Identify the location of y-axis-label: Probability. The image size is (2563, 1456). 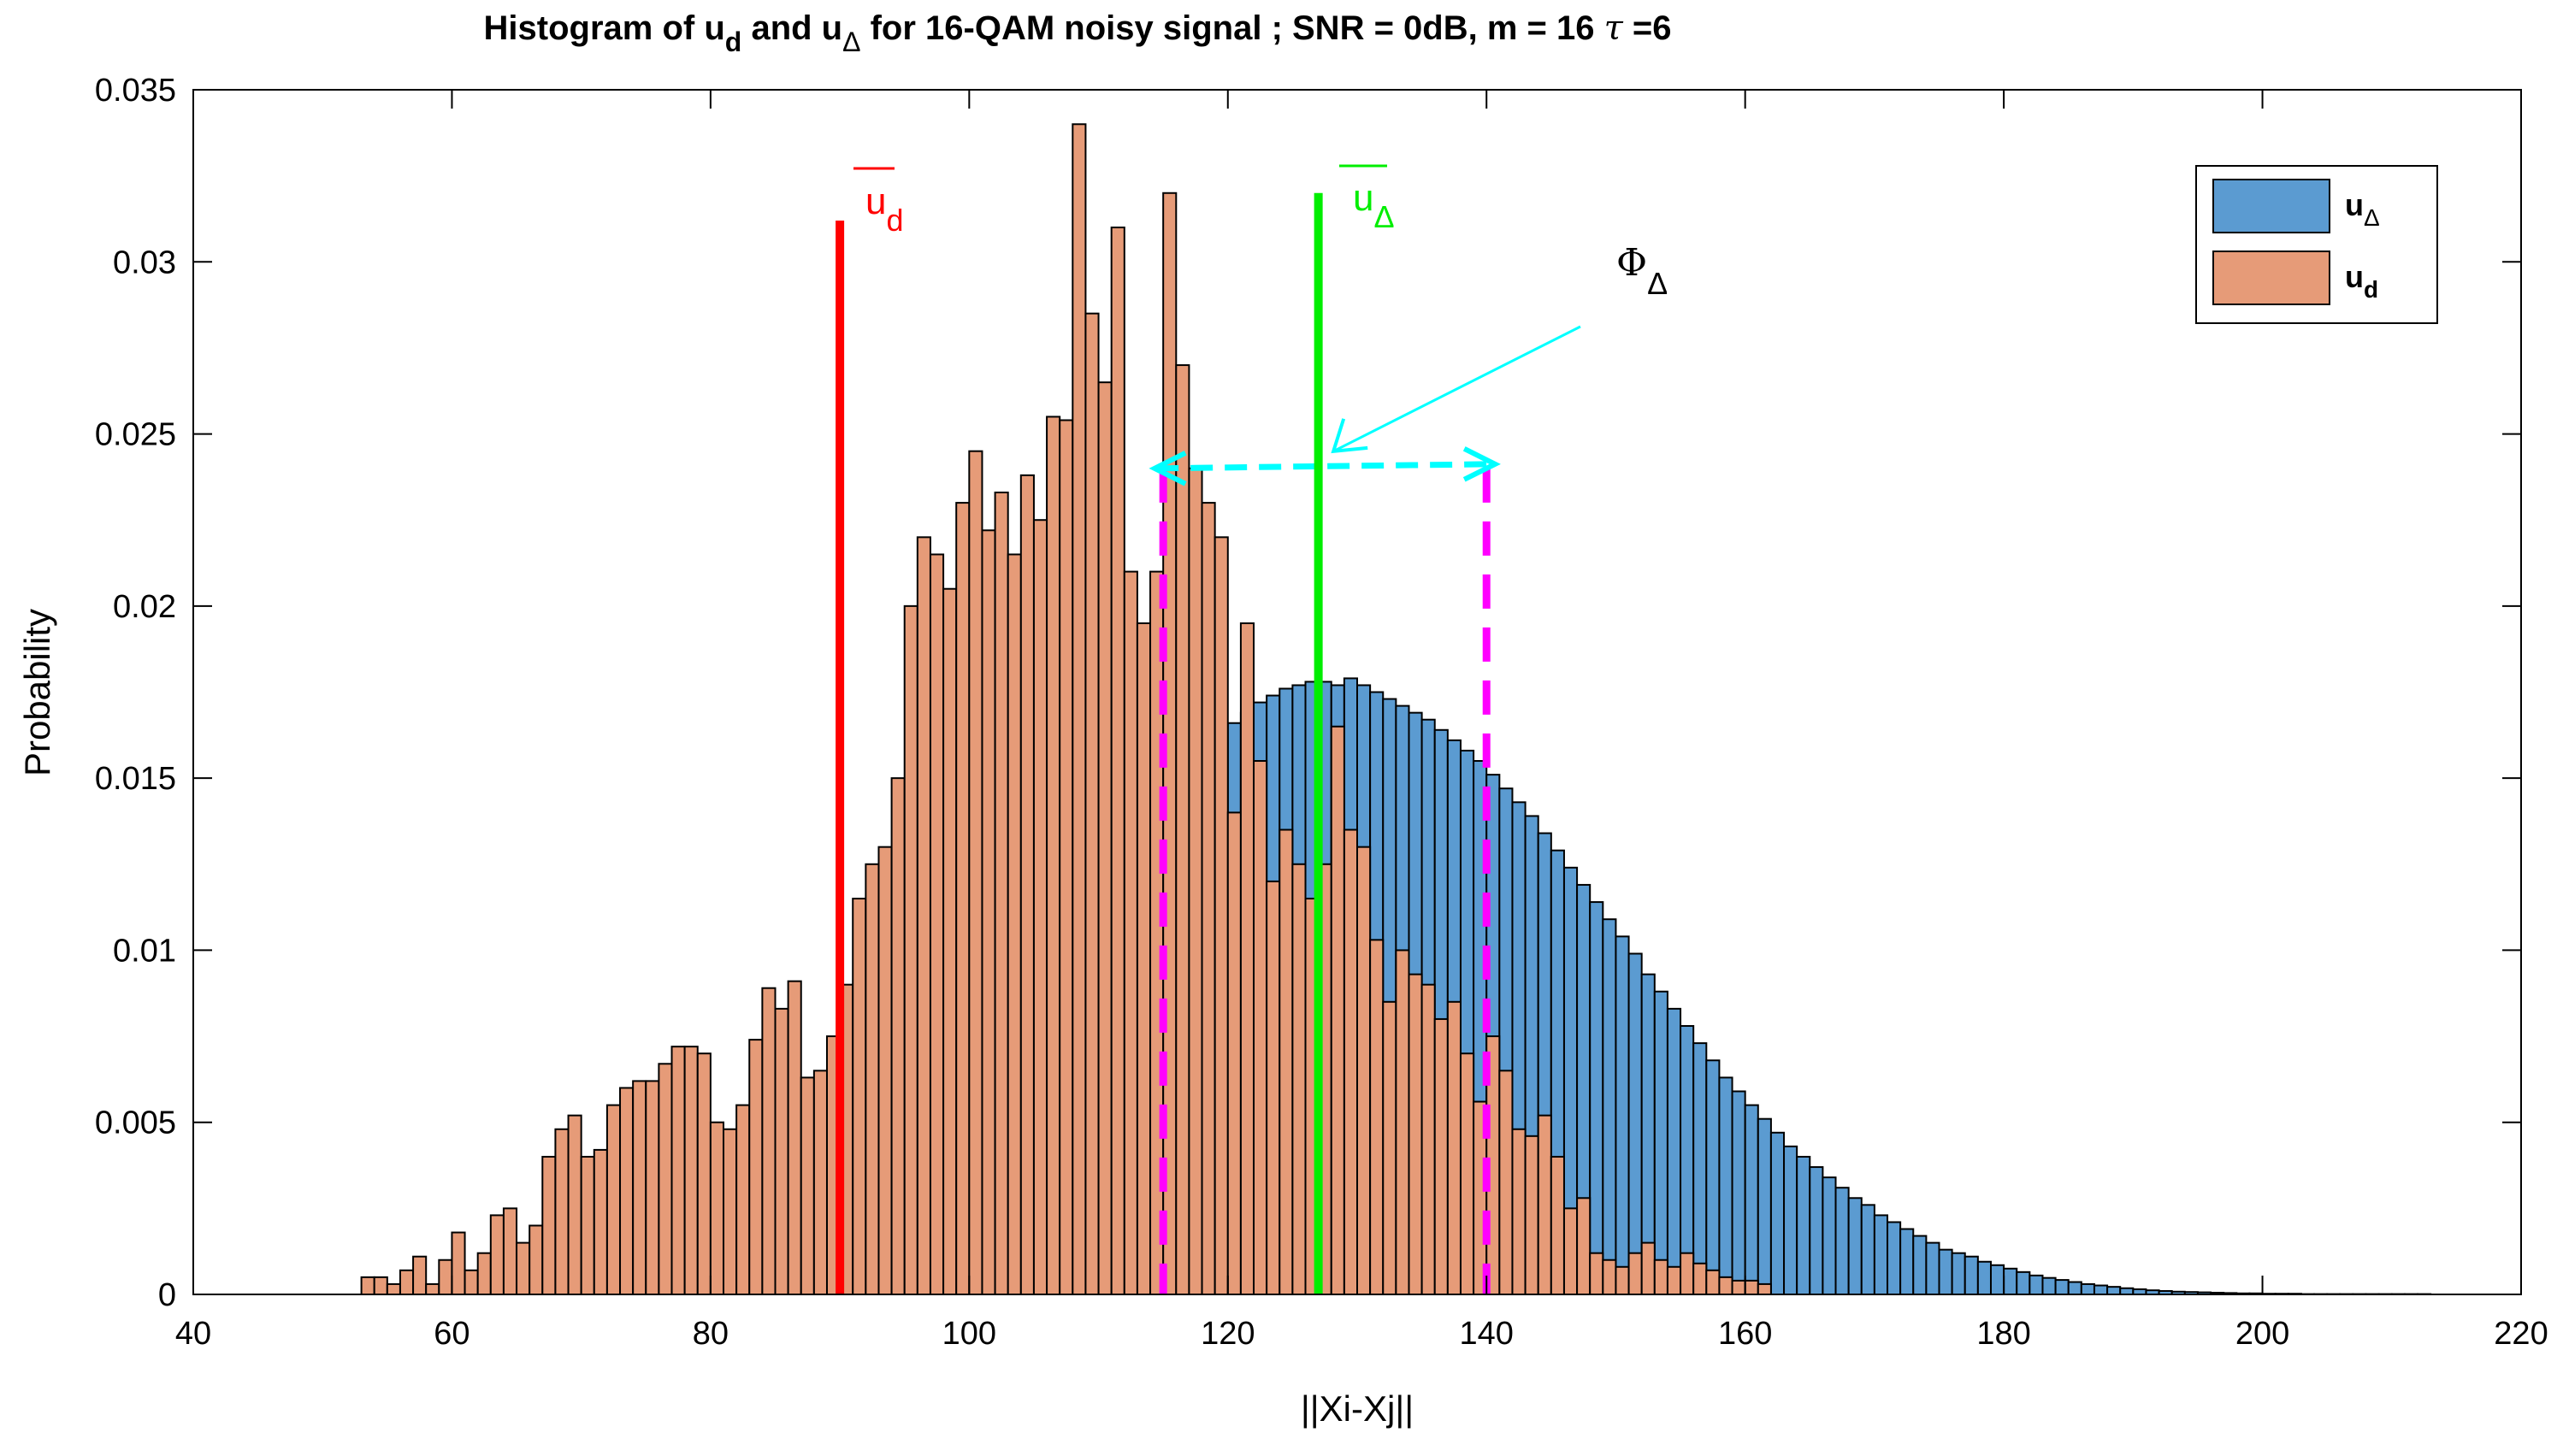
(37, 693).